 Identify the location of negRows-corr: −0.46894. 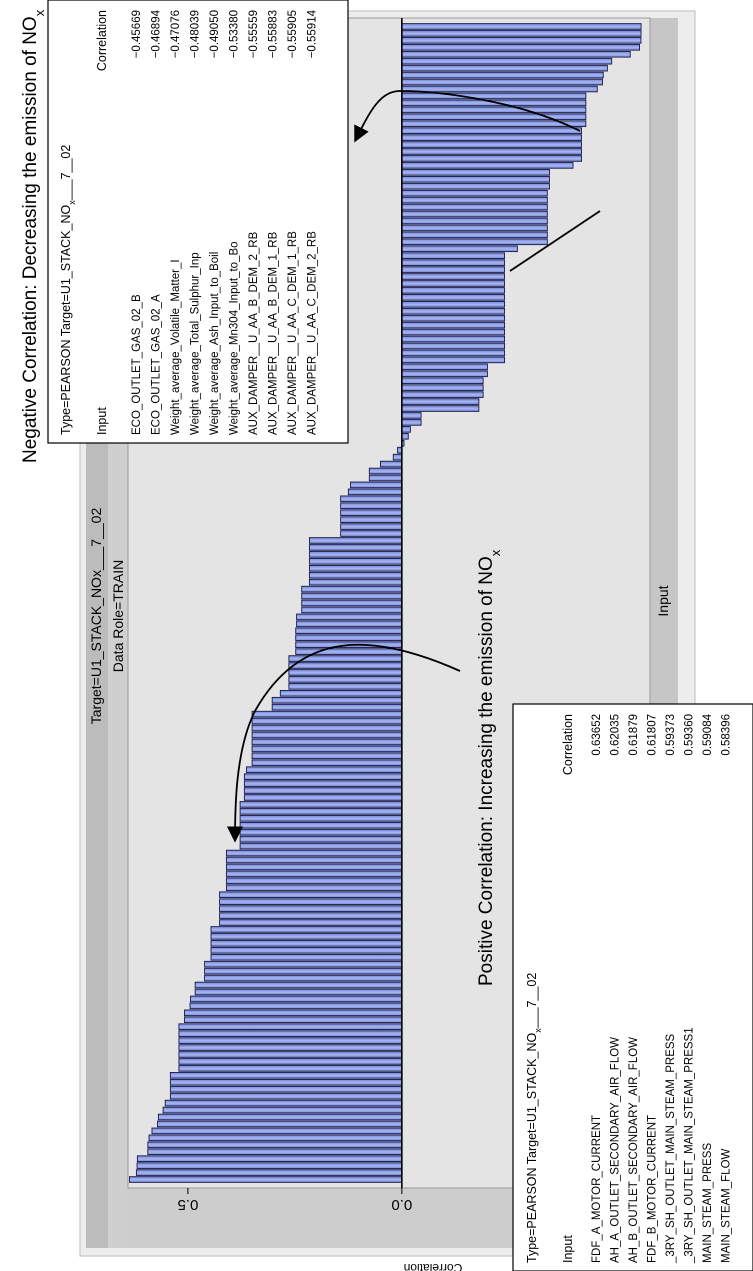
(157, 33).